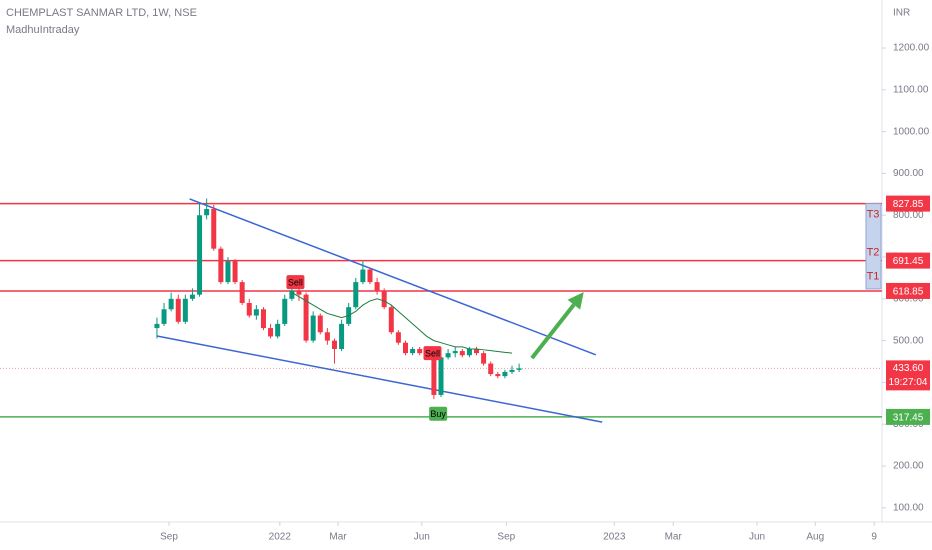 Image resolution: width=932 pixels, height=550 pixels. I want to click on y-tick-label: 200.00, so click(908, 466).